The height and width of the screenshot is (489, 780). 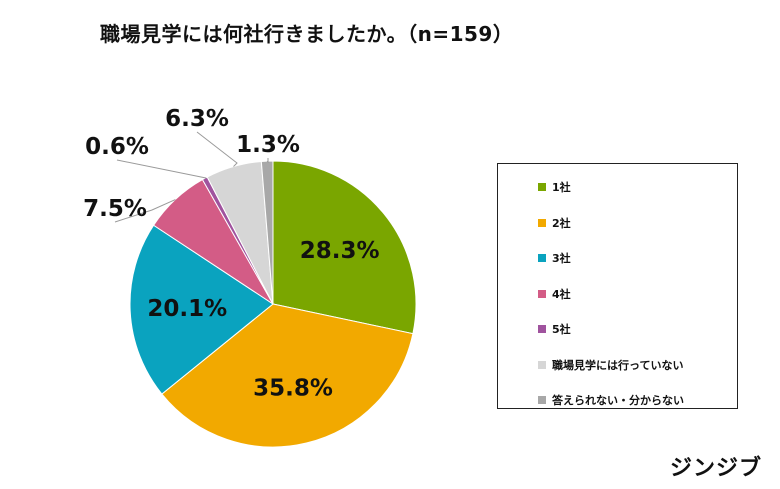 I want to click on legend-item-3: 3社, so click(x=554, y=258).